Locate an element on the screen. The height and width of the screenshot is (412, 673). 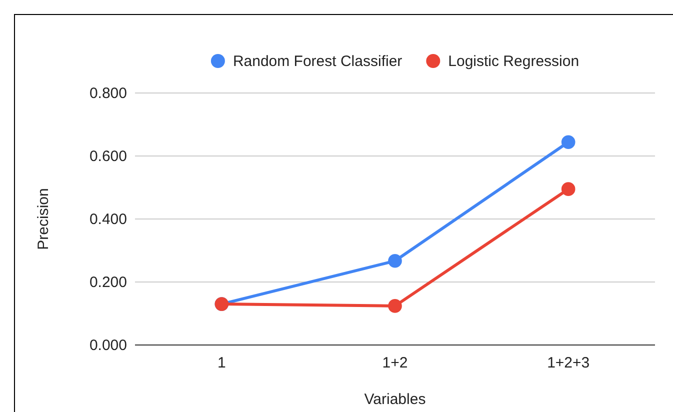
x-tick-label: 1+2+3 is located at coordinates (568, 363).